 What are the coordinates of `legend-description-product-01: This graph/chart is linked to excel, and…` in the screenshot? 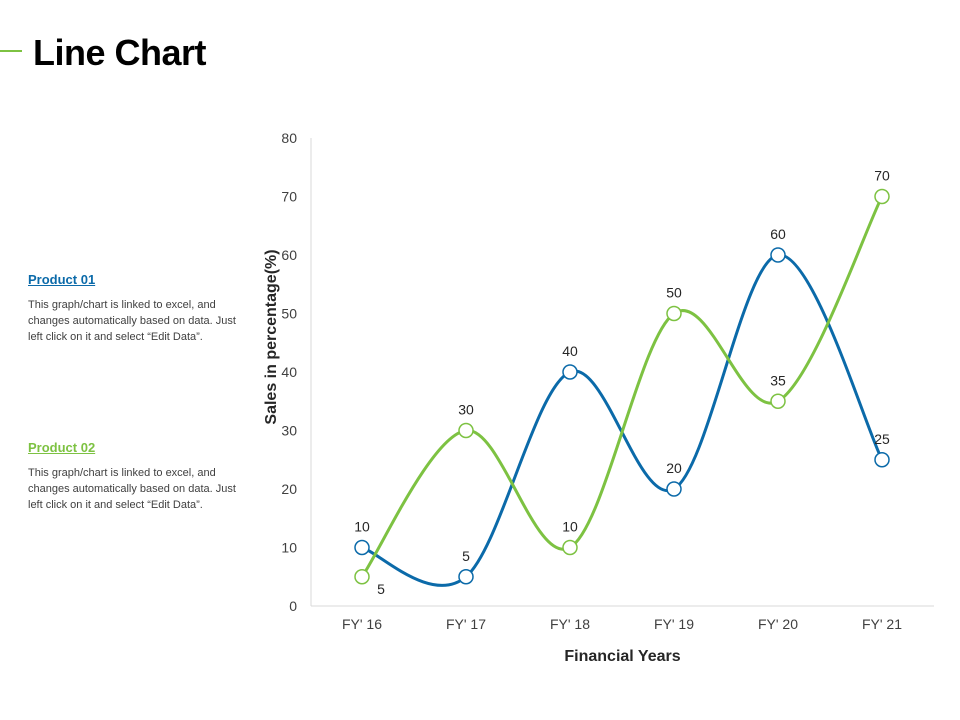 It's located at (132, 321).